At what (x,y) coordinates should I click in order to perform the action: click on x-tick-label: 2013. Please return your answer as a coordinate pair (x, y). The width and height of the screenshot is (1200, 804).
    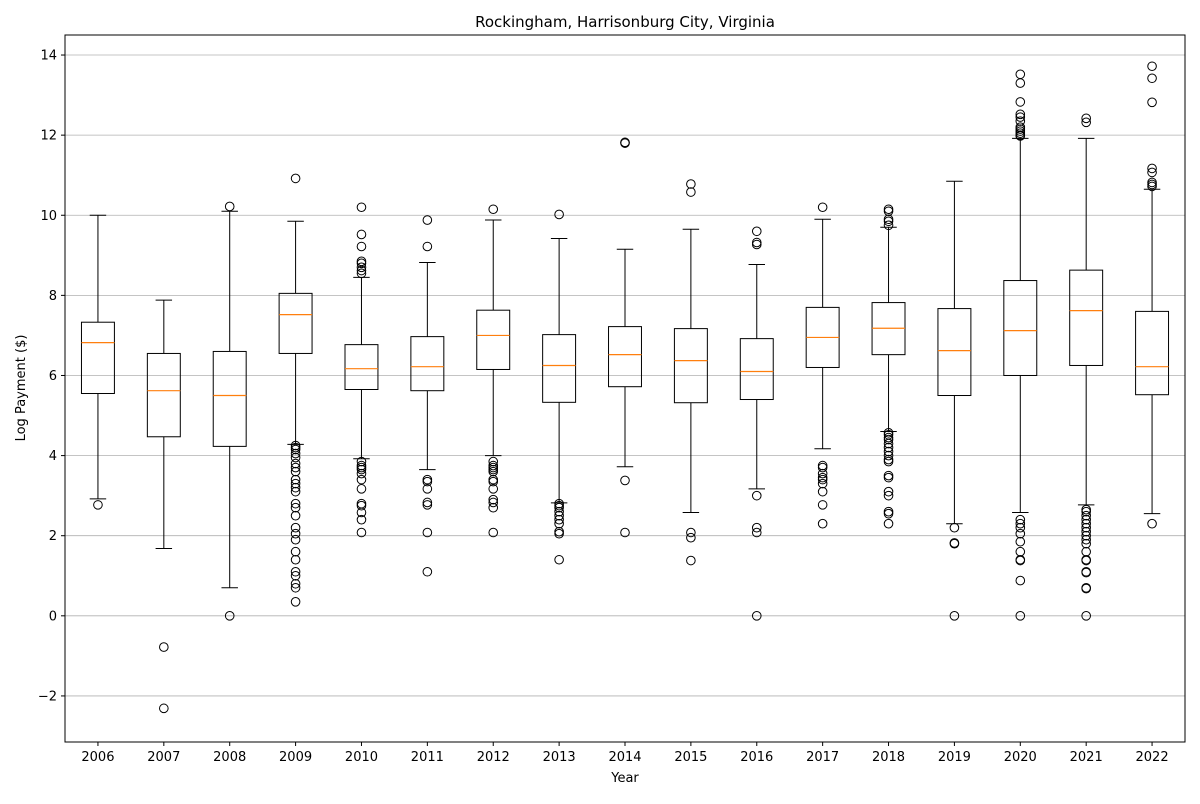
    Looking at the image, I should click on (559, 757).